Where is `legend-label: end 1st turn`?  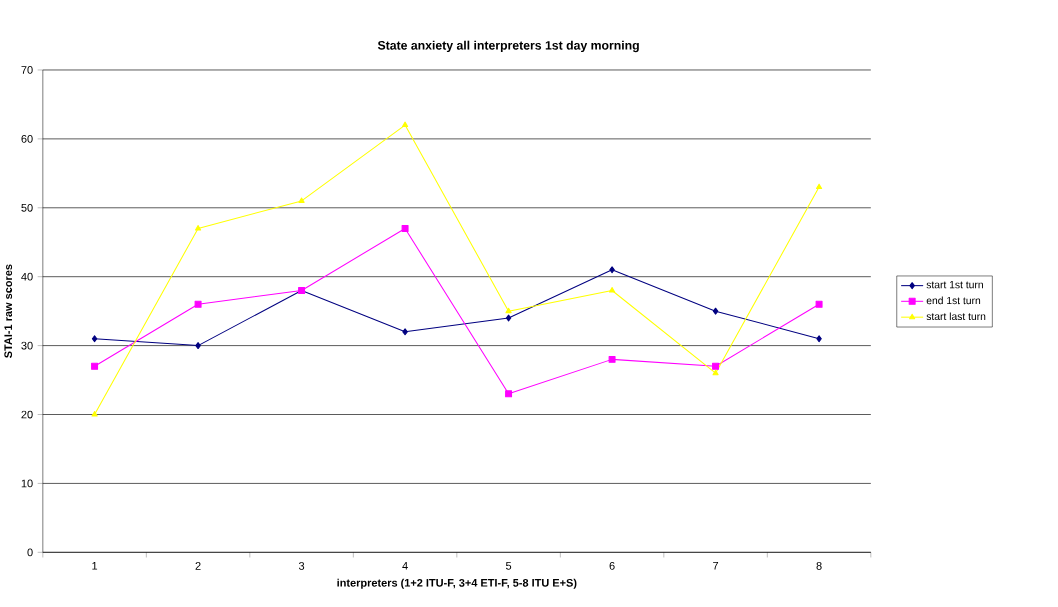 legend-label: end 1st turn is located at coordinates (953, 300).